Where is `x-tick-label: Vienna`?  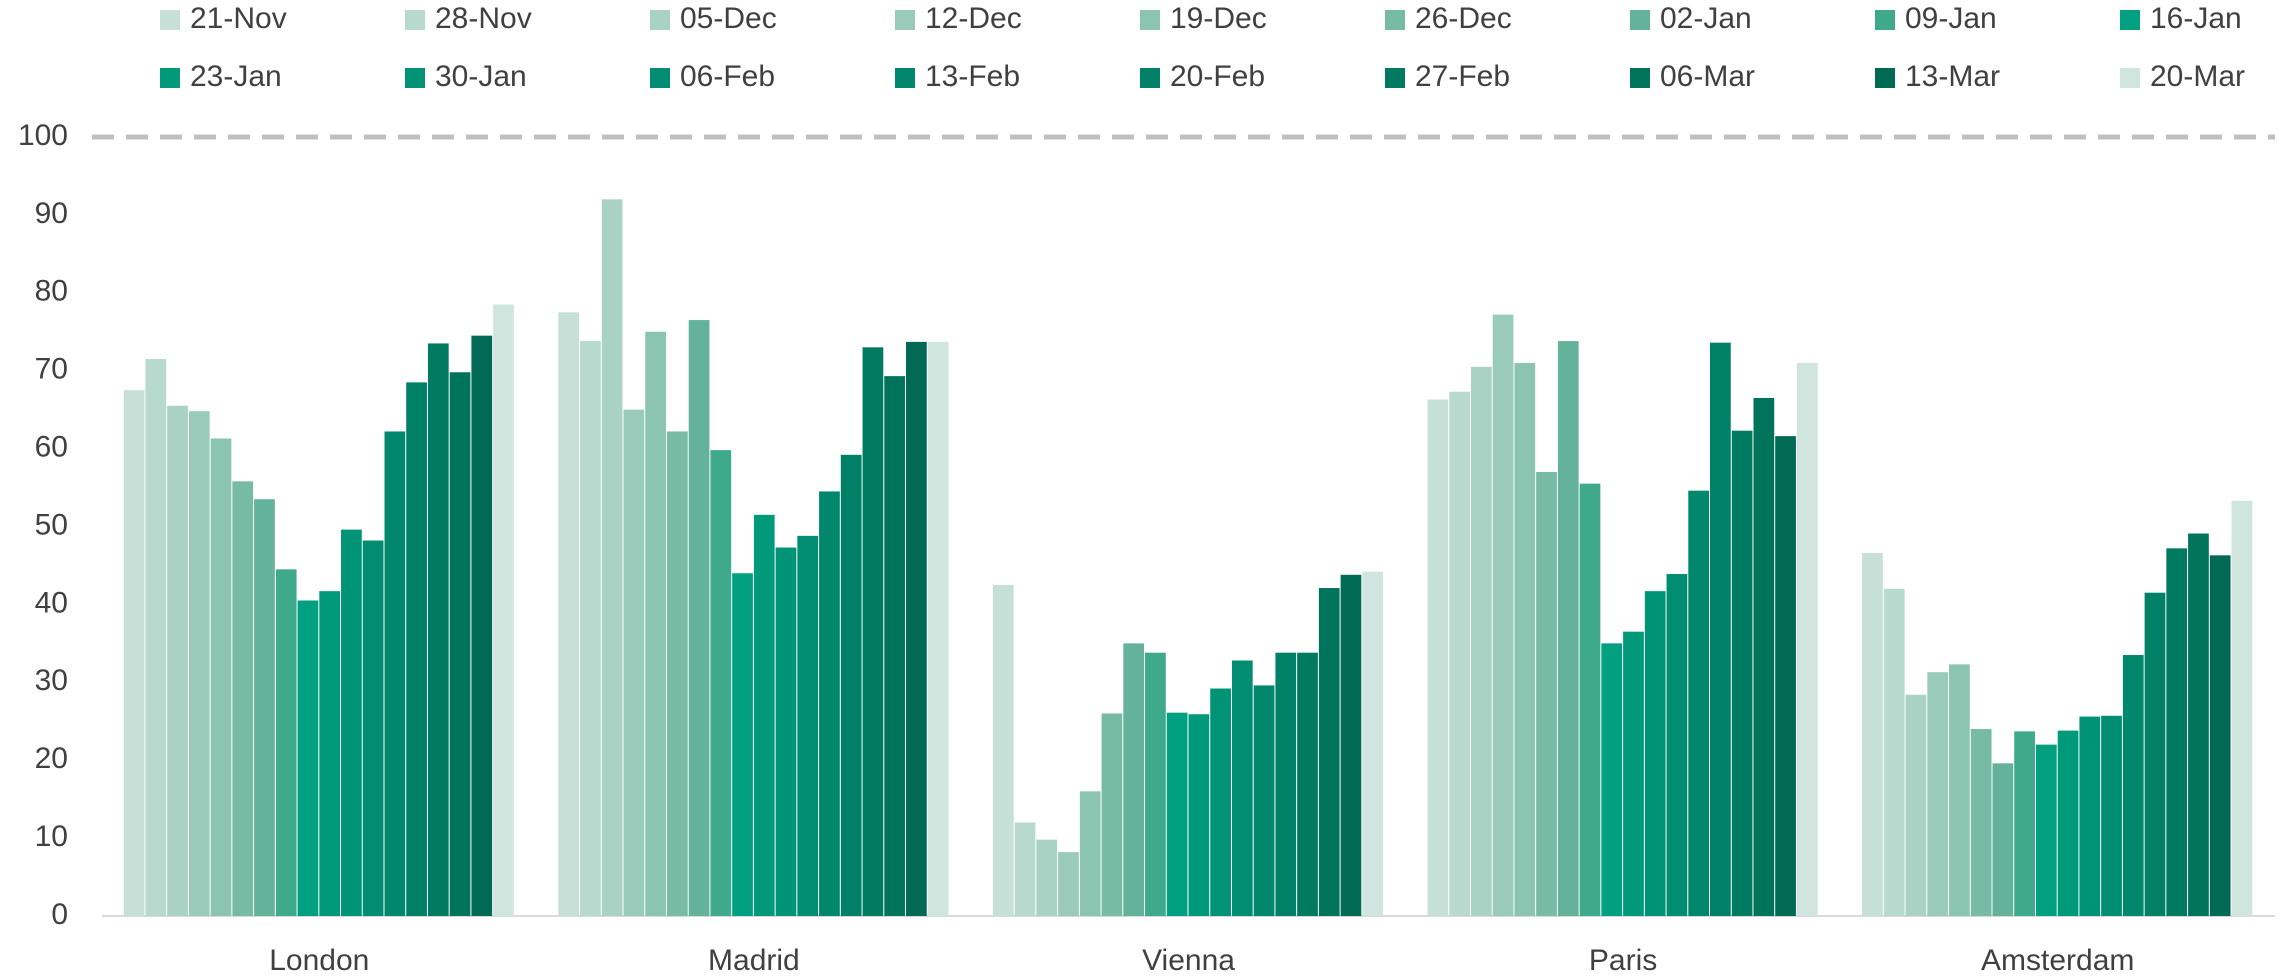
x-tick-label: Vienna is located at coordinates (1188, 960).